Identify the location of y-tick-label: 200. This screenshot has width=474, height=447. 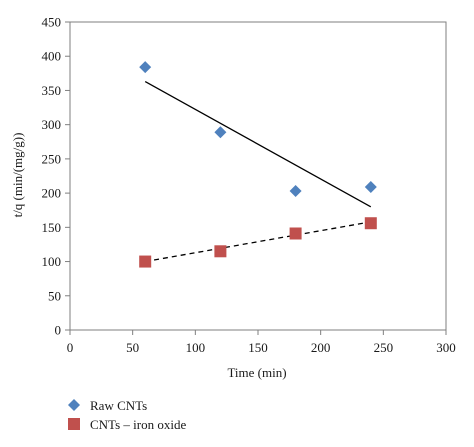
(52, 193).